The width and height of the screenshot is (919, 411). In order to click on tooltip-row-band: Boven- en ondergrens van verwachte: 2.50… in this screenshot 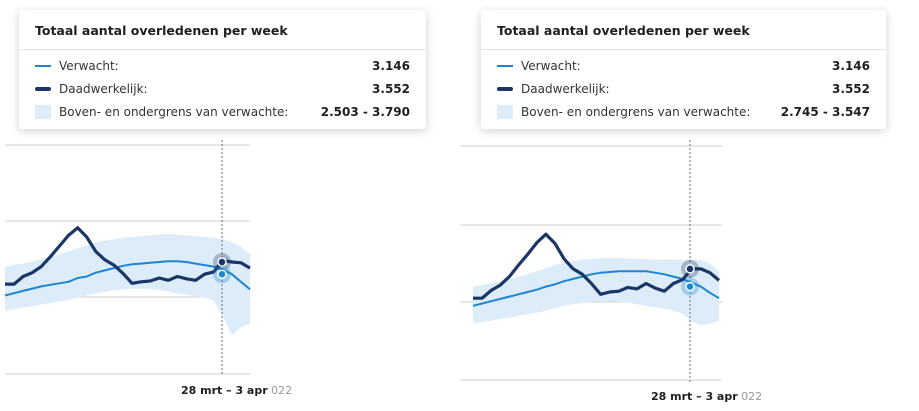, I will do `click(222, 111)`.